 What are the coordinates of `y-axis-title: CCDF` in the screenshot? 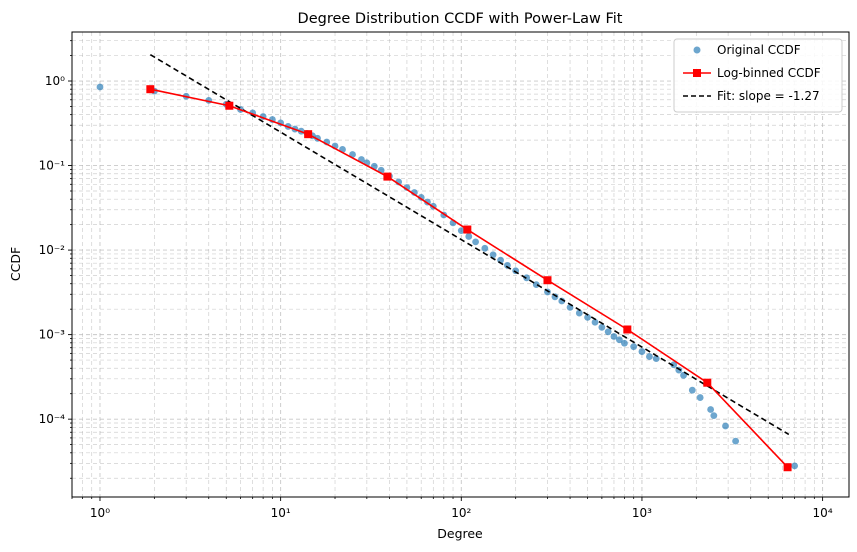 It's located at (15, 264).